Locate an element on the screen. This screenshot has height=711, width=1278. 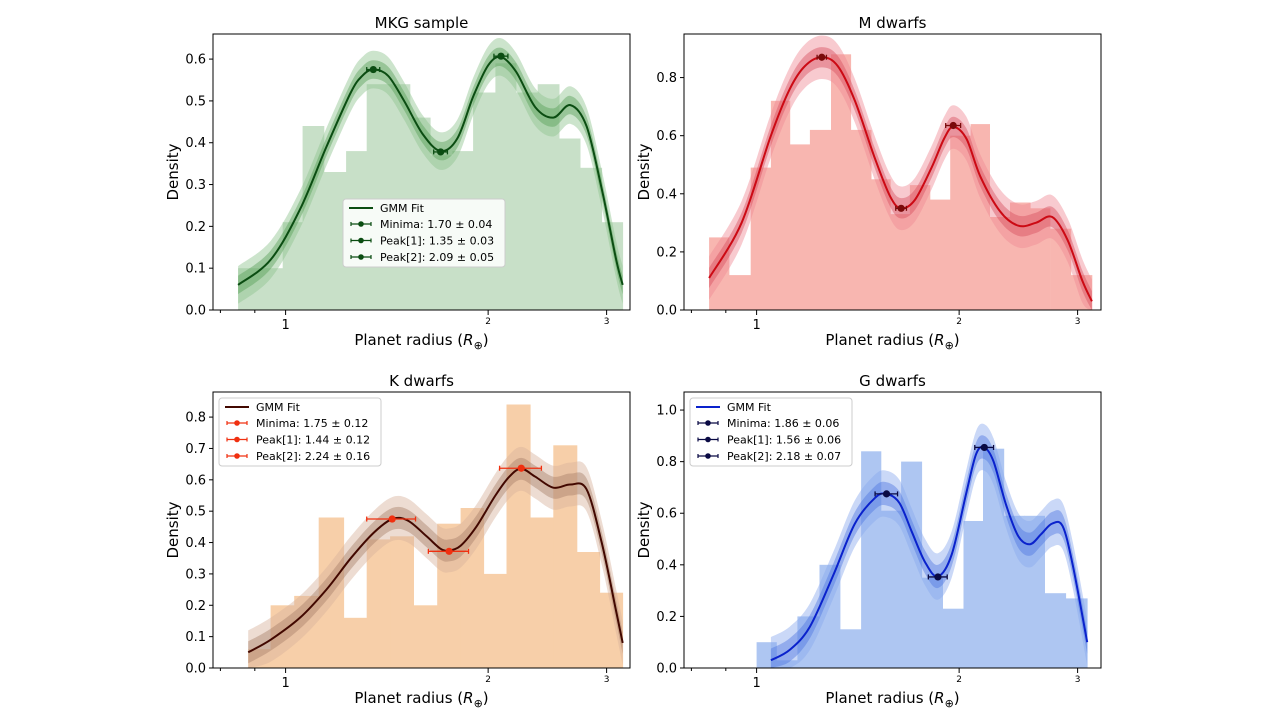
chart-title: M dwarfs is located at coordinates (893, 23).